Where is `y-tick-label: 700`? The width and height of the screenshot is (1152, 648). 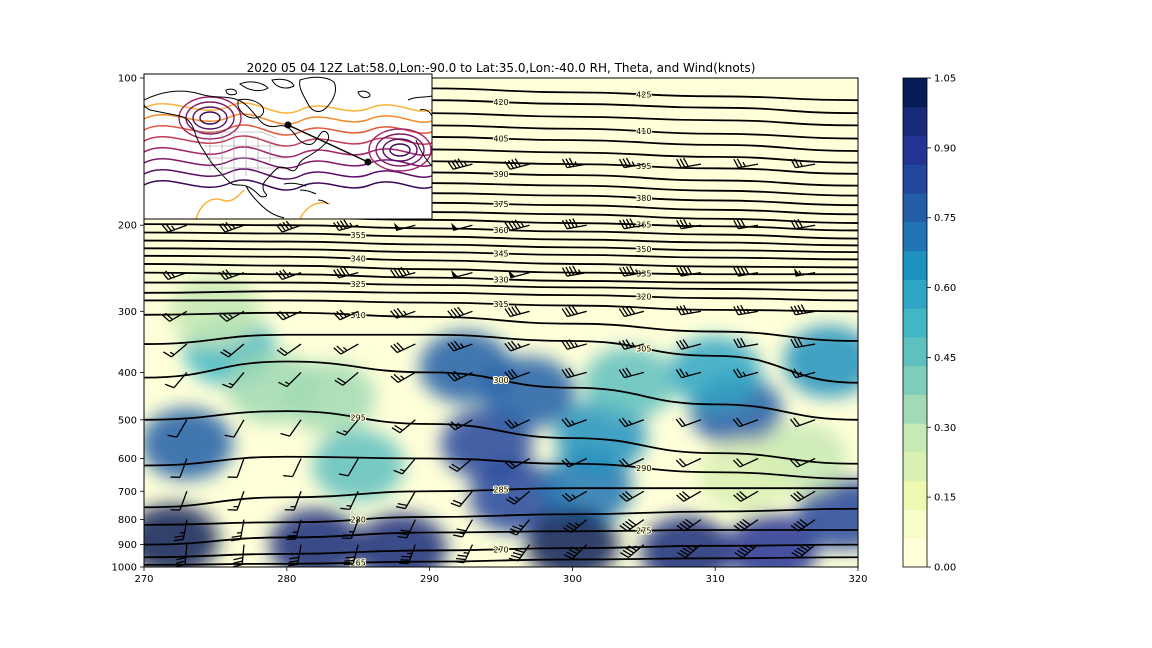 y-tick-label: 700 is located at coordinates (127, 492).